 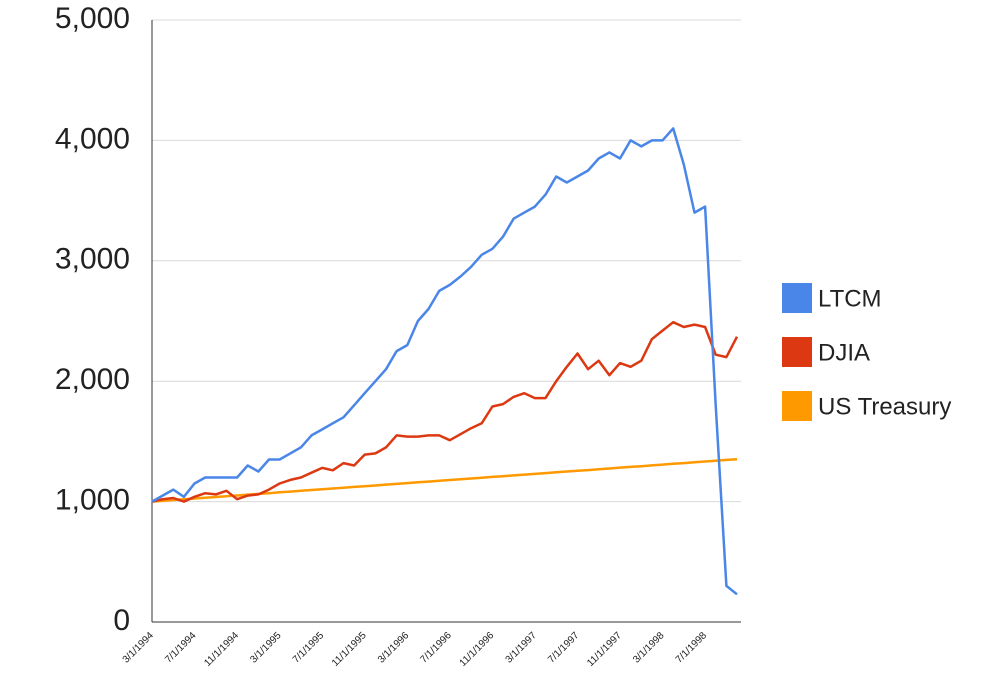 I want to click on x-tick-label: 7/1/1997, so click(x=564, y=648).